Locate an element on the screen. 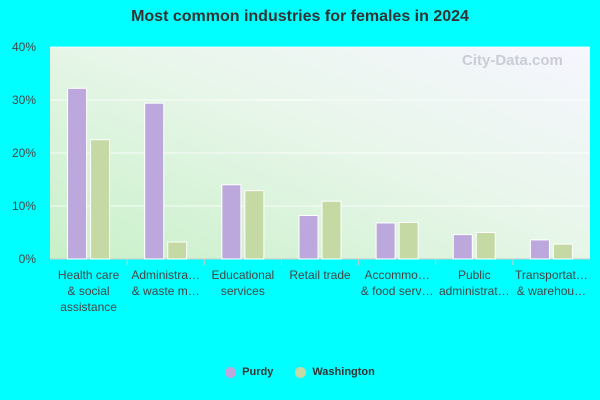  legend-item-purdy: Purdy is located at coordinates (249, 372).